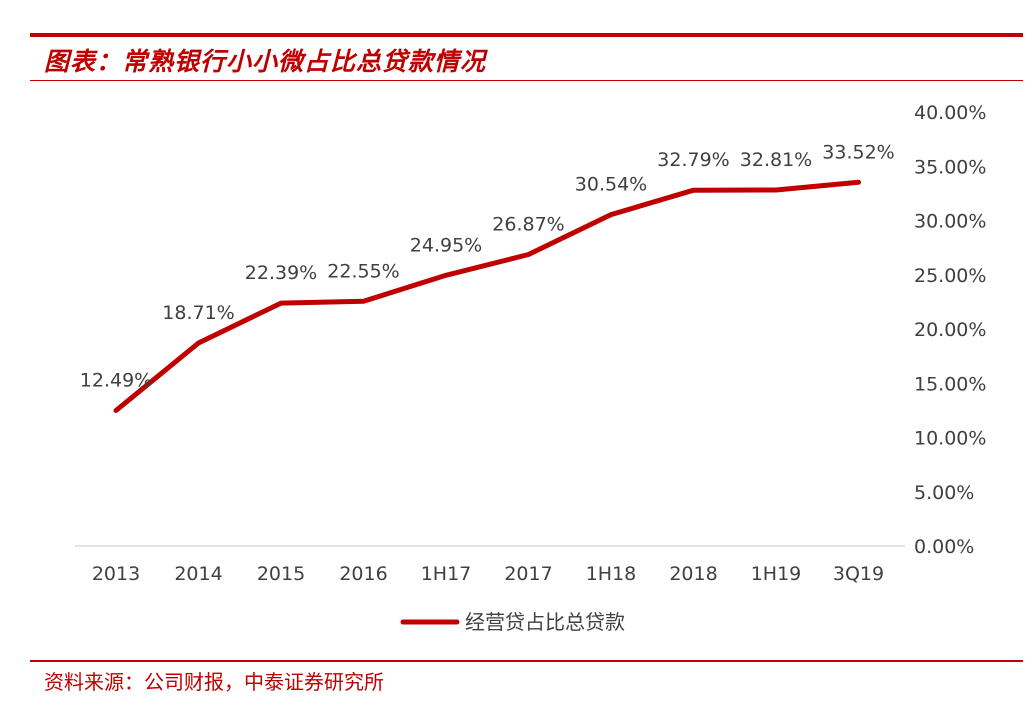  What do you see at coordinates (950, 113) in the screenshot?
I see `y-tick-label: 40.00%` at bounding box center [950, 113].